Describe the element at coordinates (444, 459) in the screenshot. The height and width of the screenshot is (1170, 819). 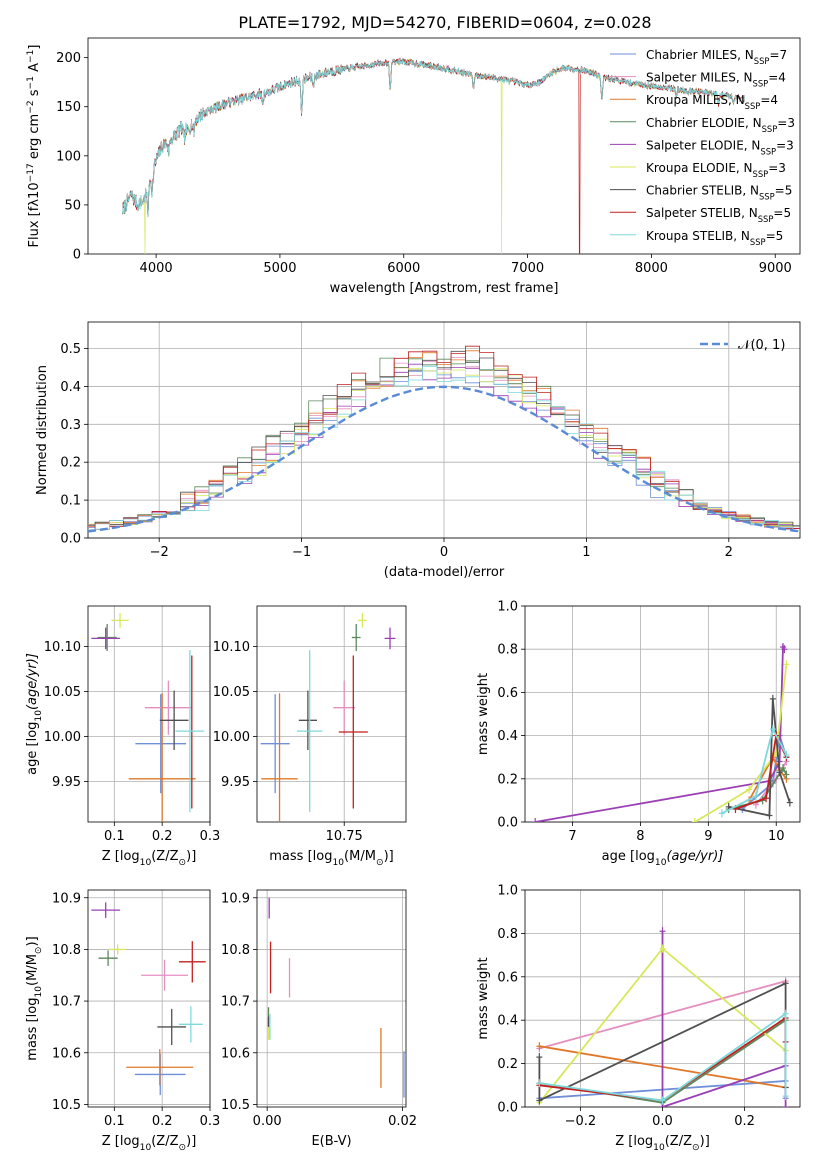
I see `normal-reference-curve` at that location.